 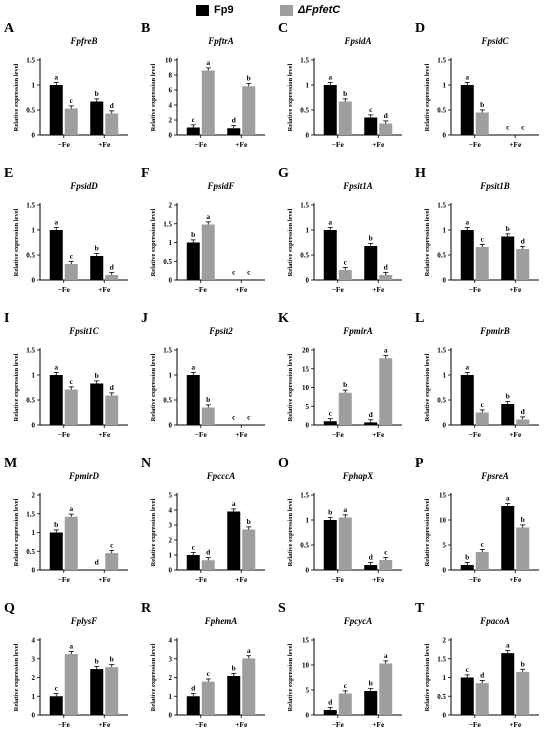 What do you see at coordinates (494, 621) in the screenshot?
I see `panel-title: FpacoA` at bounding box center [494, 621].